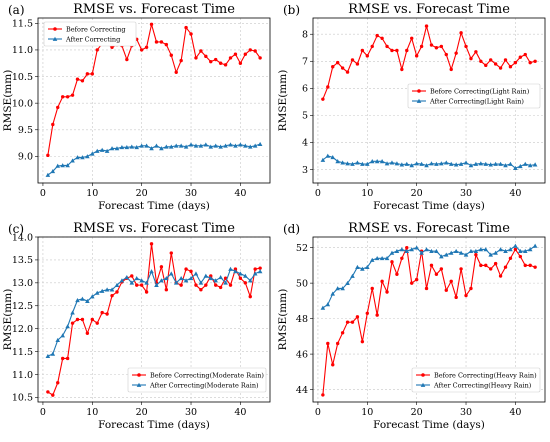 This screenshot has width=550, height=442. What do you see at coordinates (92, 39) in the screenshot?
I see `legend-label: After Correcting` at bounding box center [92, 39].